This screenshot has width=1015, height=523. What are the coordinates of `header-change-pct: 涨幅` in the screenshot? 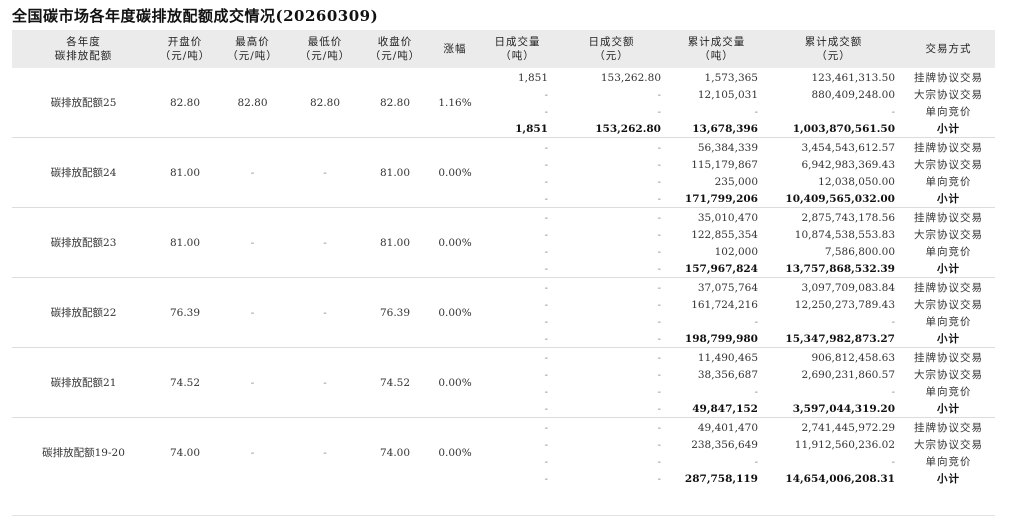 It's located at (455, 49).